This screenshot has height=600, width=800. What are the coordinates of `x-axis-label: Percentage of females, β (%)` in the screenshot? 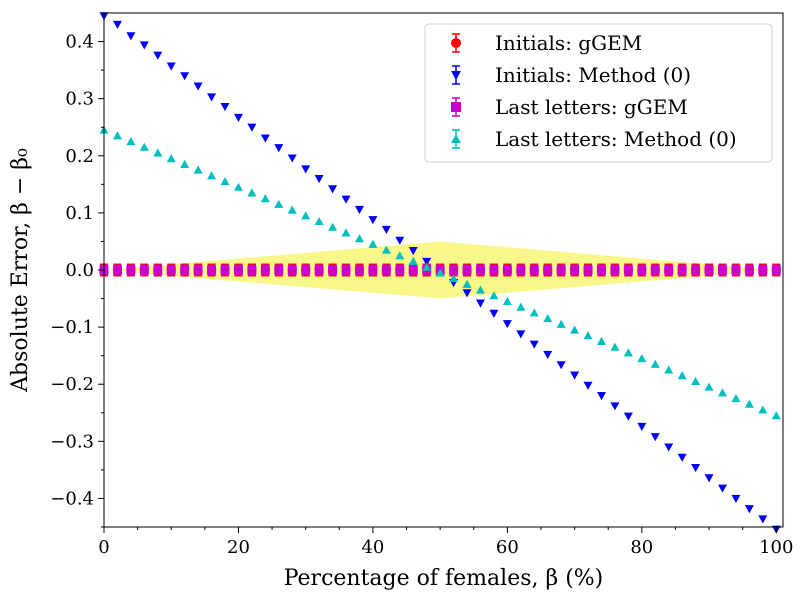 It's located at (444, 578).